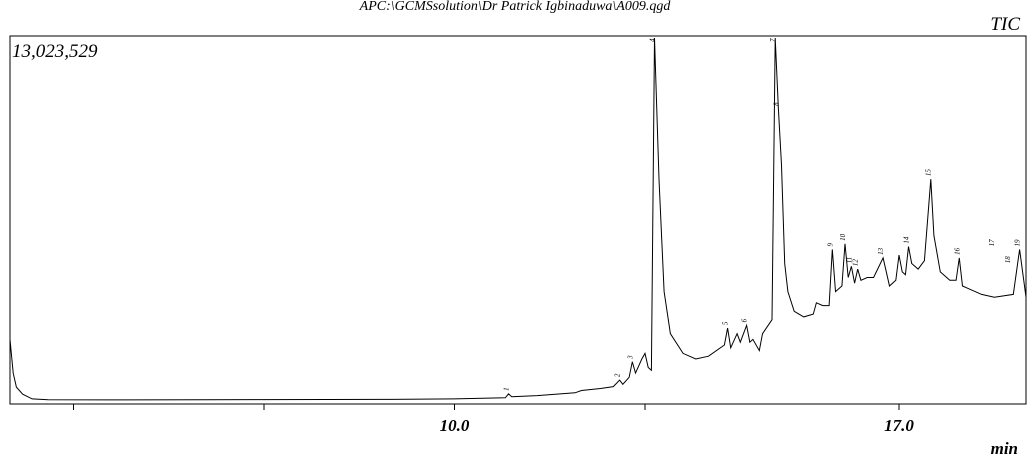 This screenshot has height=462, width=1028. What do you see at coordinates (1005, 24) in the screenshot?
I see `signal-label: TIC` at bounding box center [1005, 24].